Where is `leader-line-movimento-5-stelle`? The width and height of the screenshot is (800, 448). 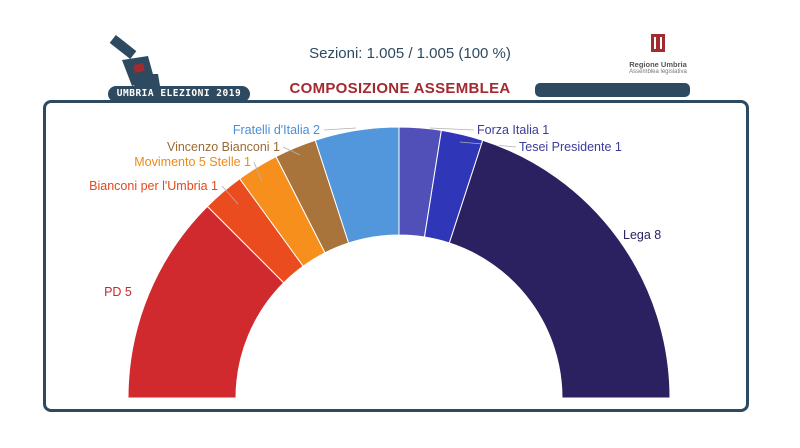
leader-line-movimento-5-stelle is located at coordinates (258, 172).